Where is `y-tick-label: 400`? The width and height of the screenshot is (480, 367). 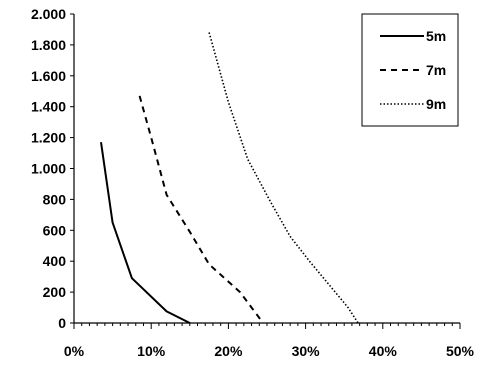 y-tick-label: 400 is located at coordinates (55, 261).